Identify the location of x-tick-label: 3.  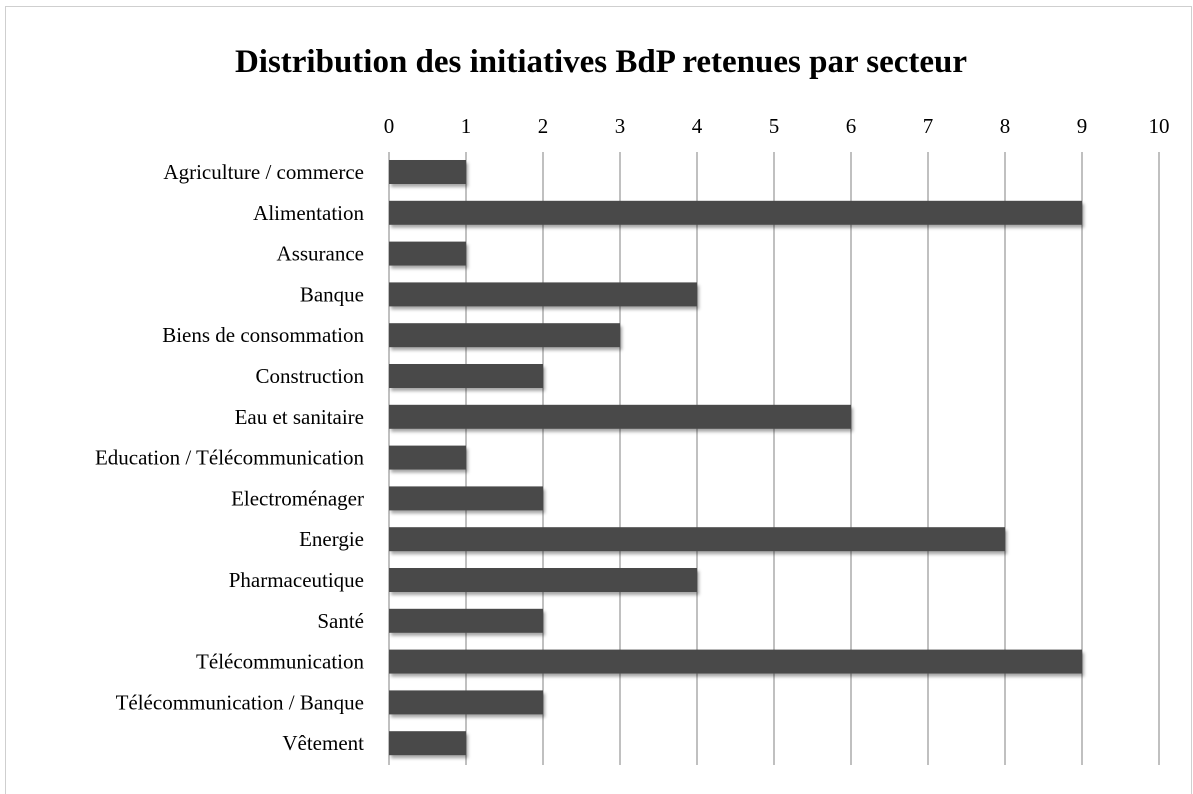
(620, 126).